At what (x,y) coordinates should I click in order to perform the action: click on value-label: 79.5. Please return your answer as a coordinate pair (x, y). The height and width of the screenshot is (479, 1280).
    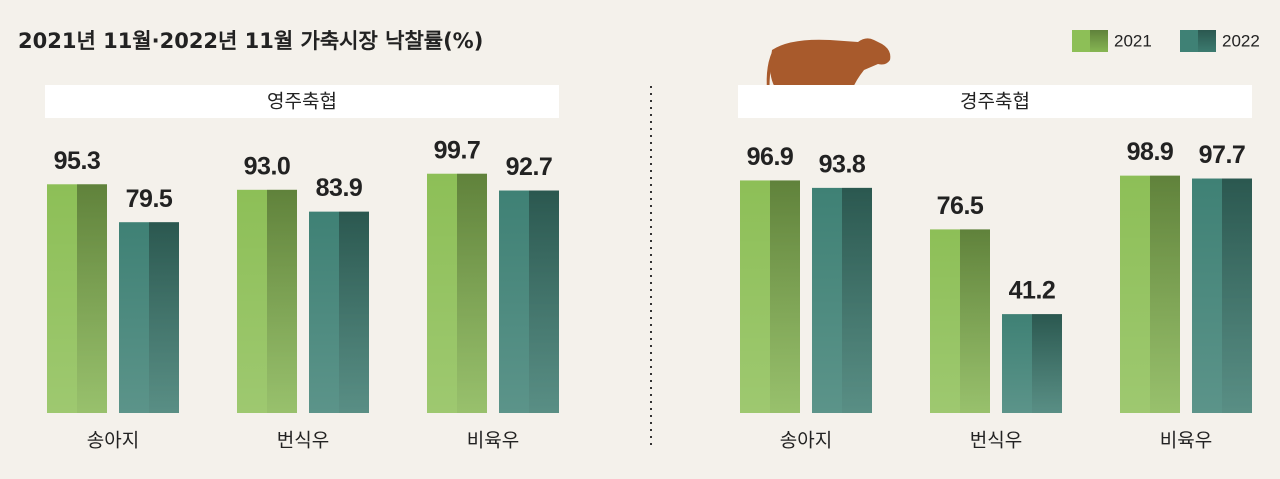
    Looking at the image, I should click on (149, 199).